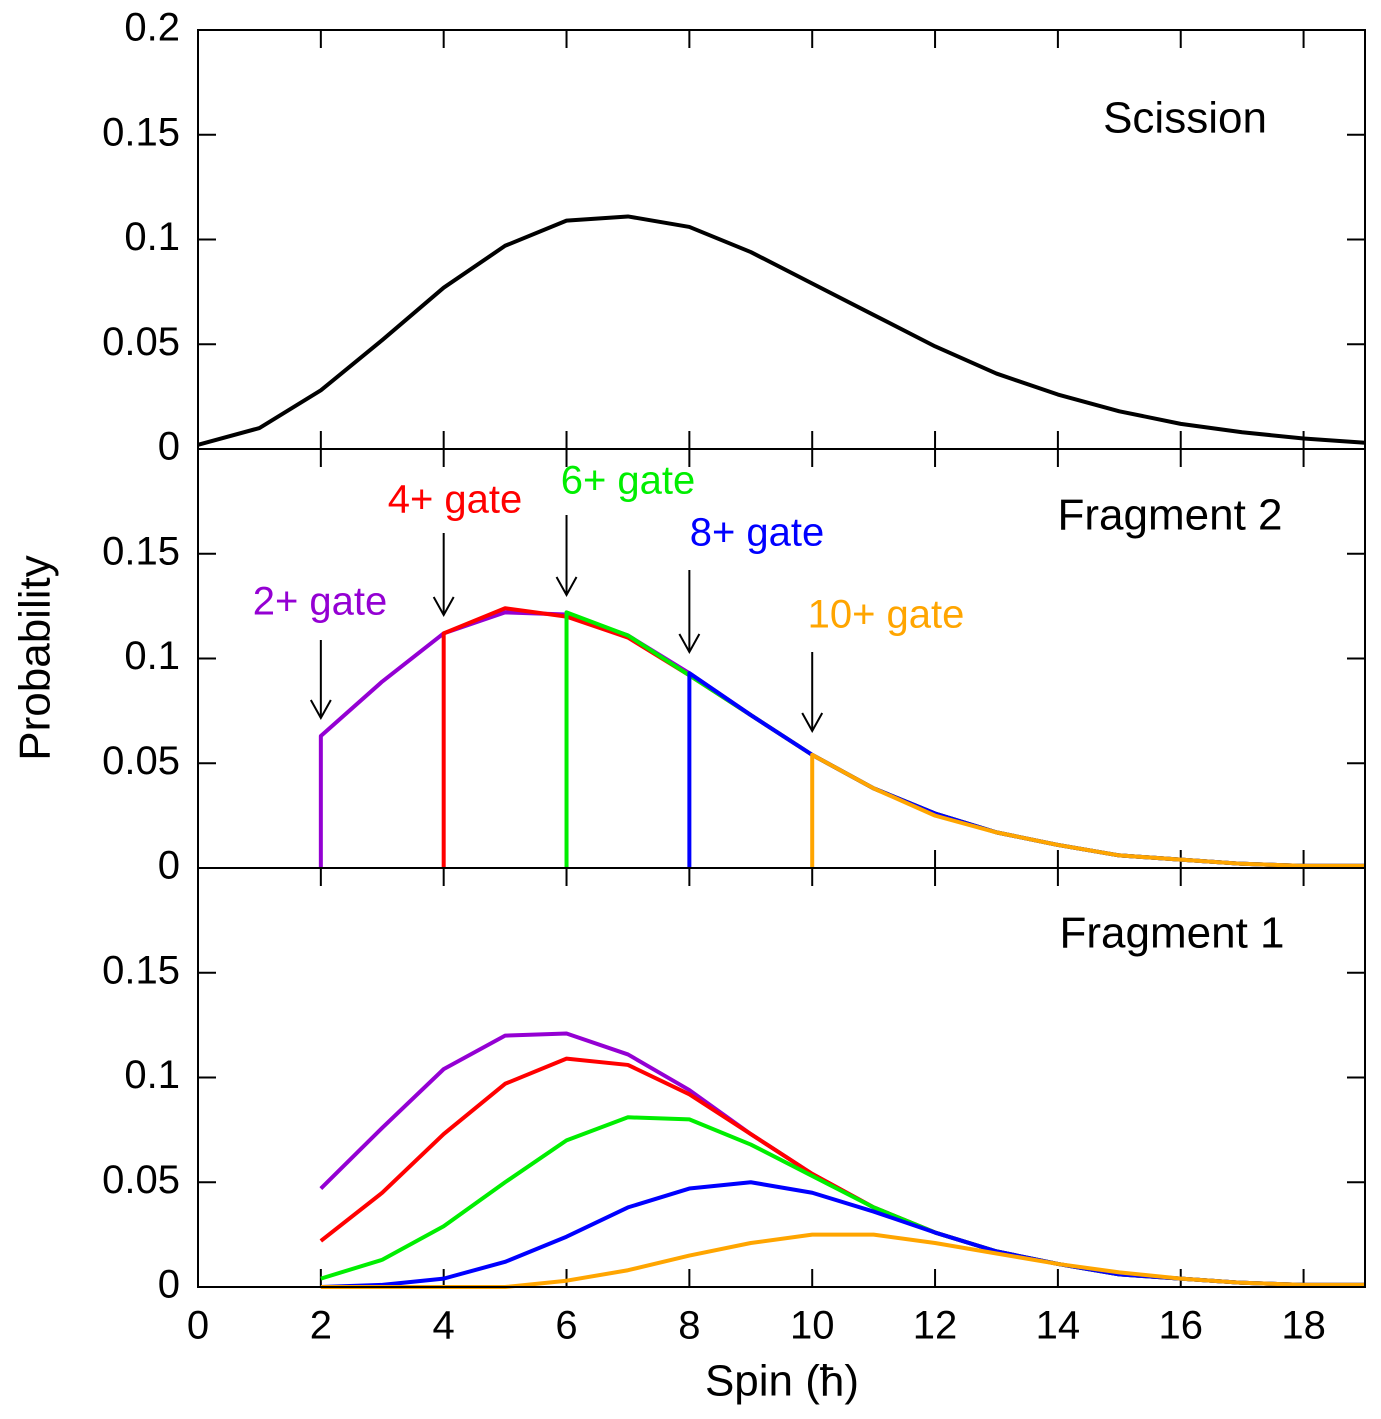  What do you see at coordinates (628, 481) in the screenshot?
I see `legend-label: 6+ gate` at bounding box center [628, 481].